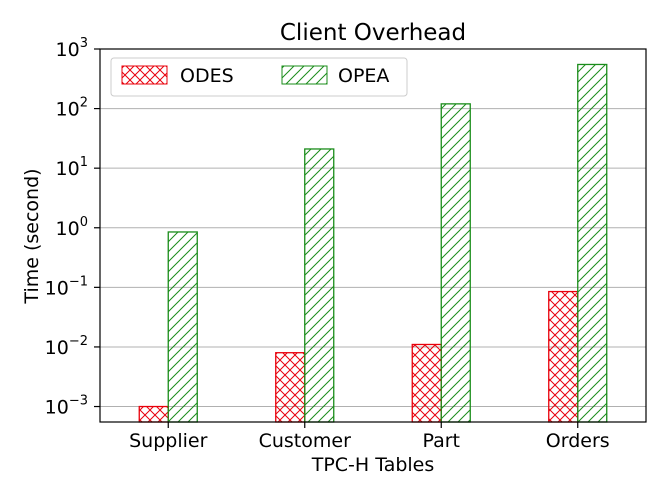  Describe the element at coordinates (290, 387) in the screenshot. I see `bar-odes-customer` at that location.